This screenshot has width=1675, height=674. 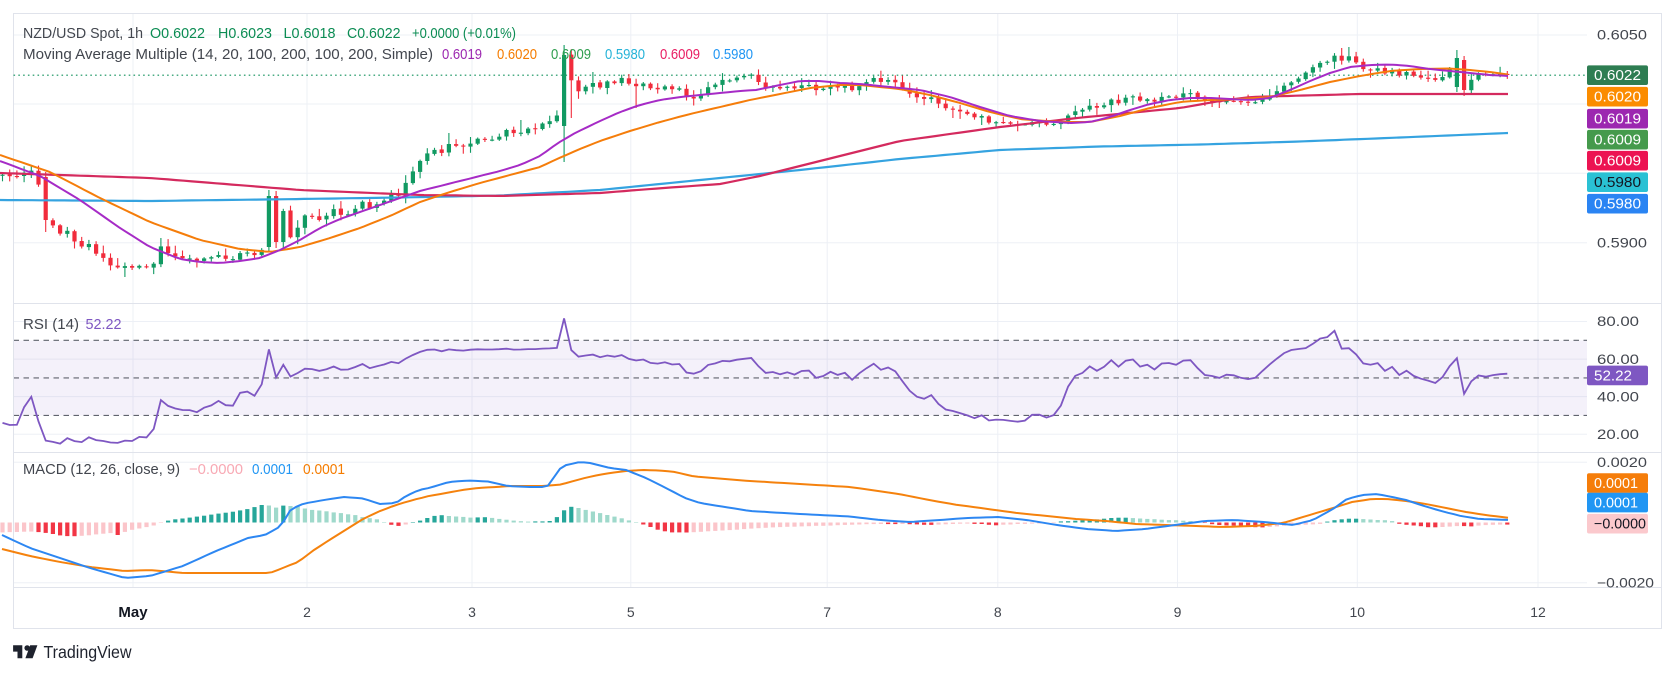 What do you see at coordinates (1622, 462) in the screenshot?
I see `svg-text: 0.0020` at bounding box center [1622, 462].